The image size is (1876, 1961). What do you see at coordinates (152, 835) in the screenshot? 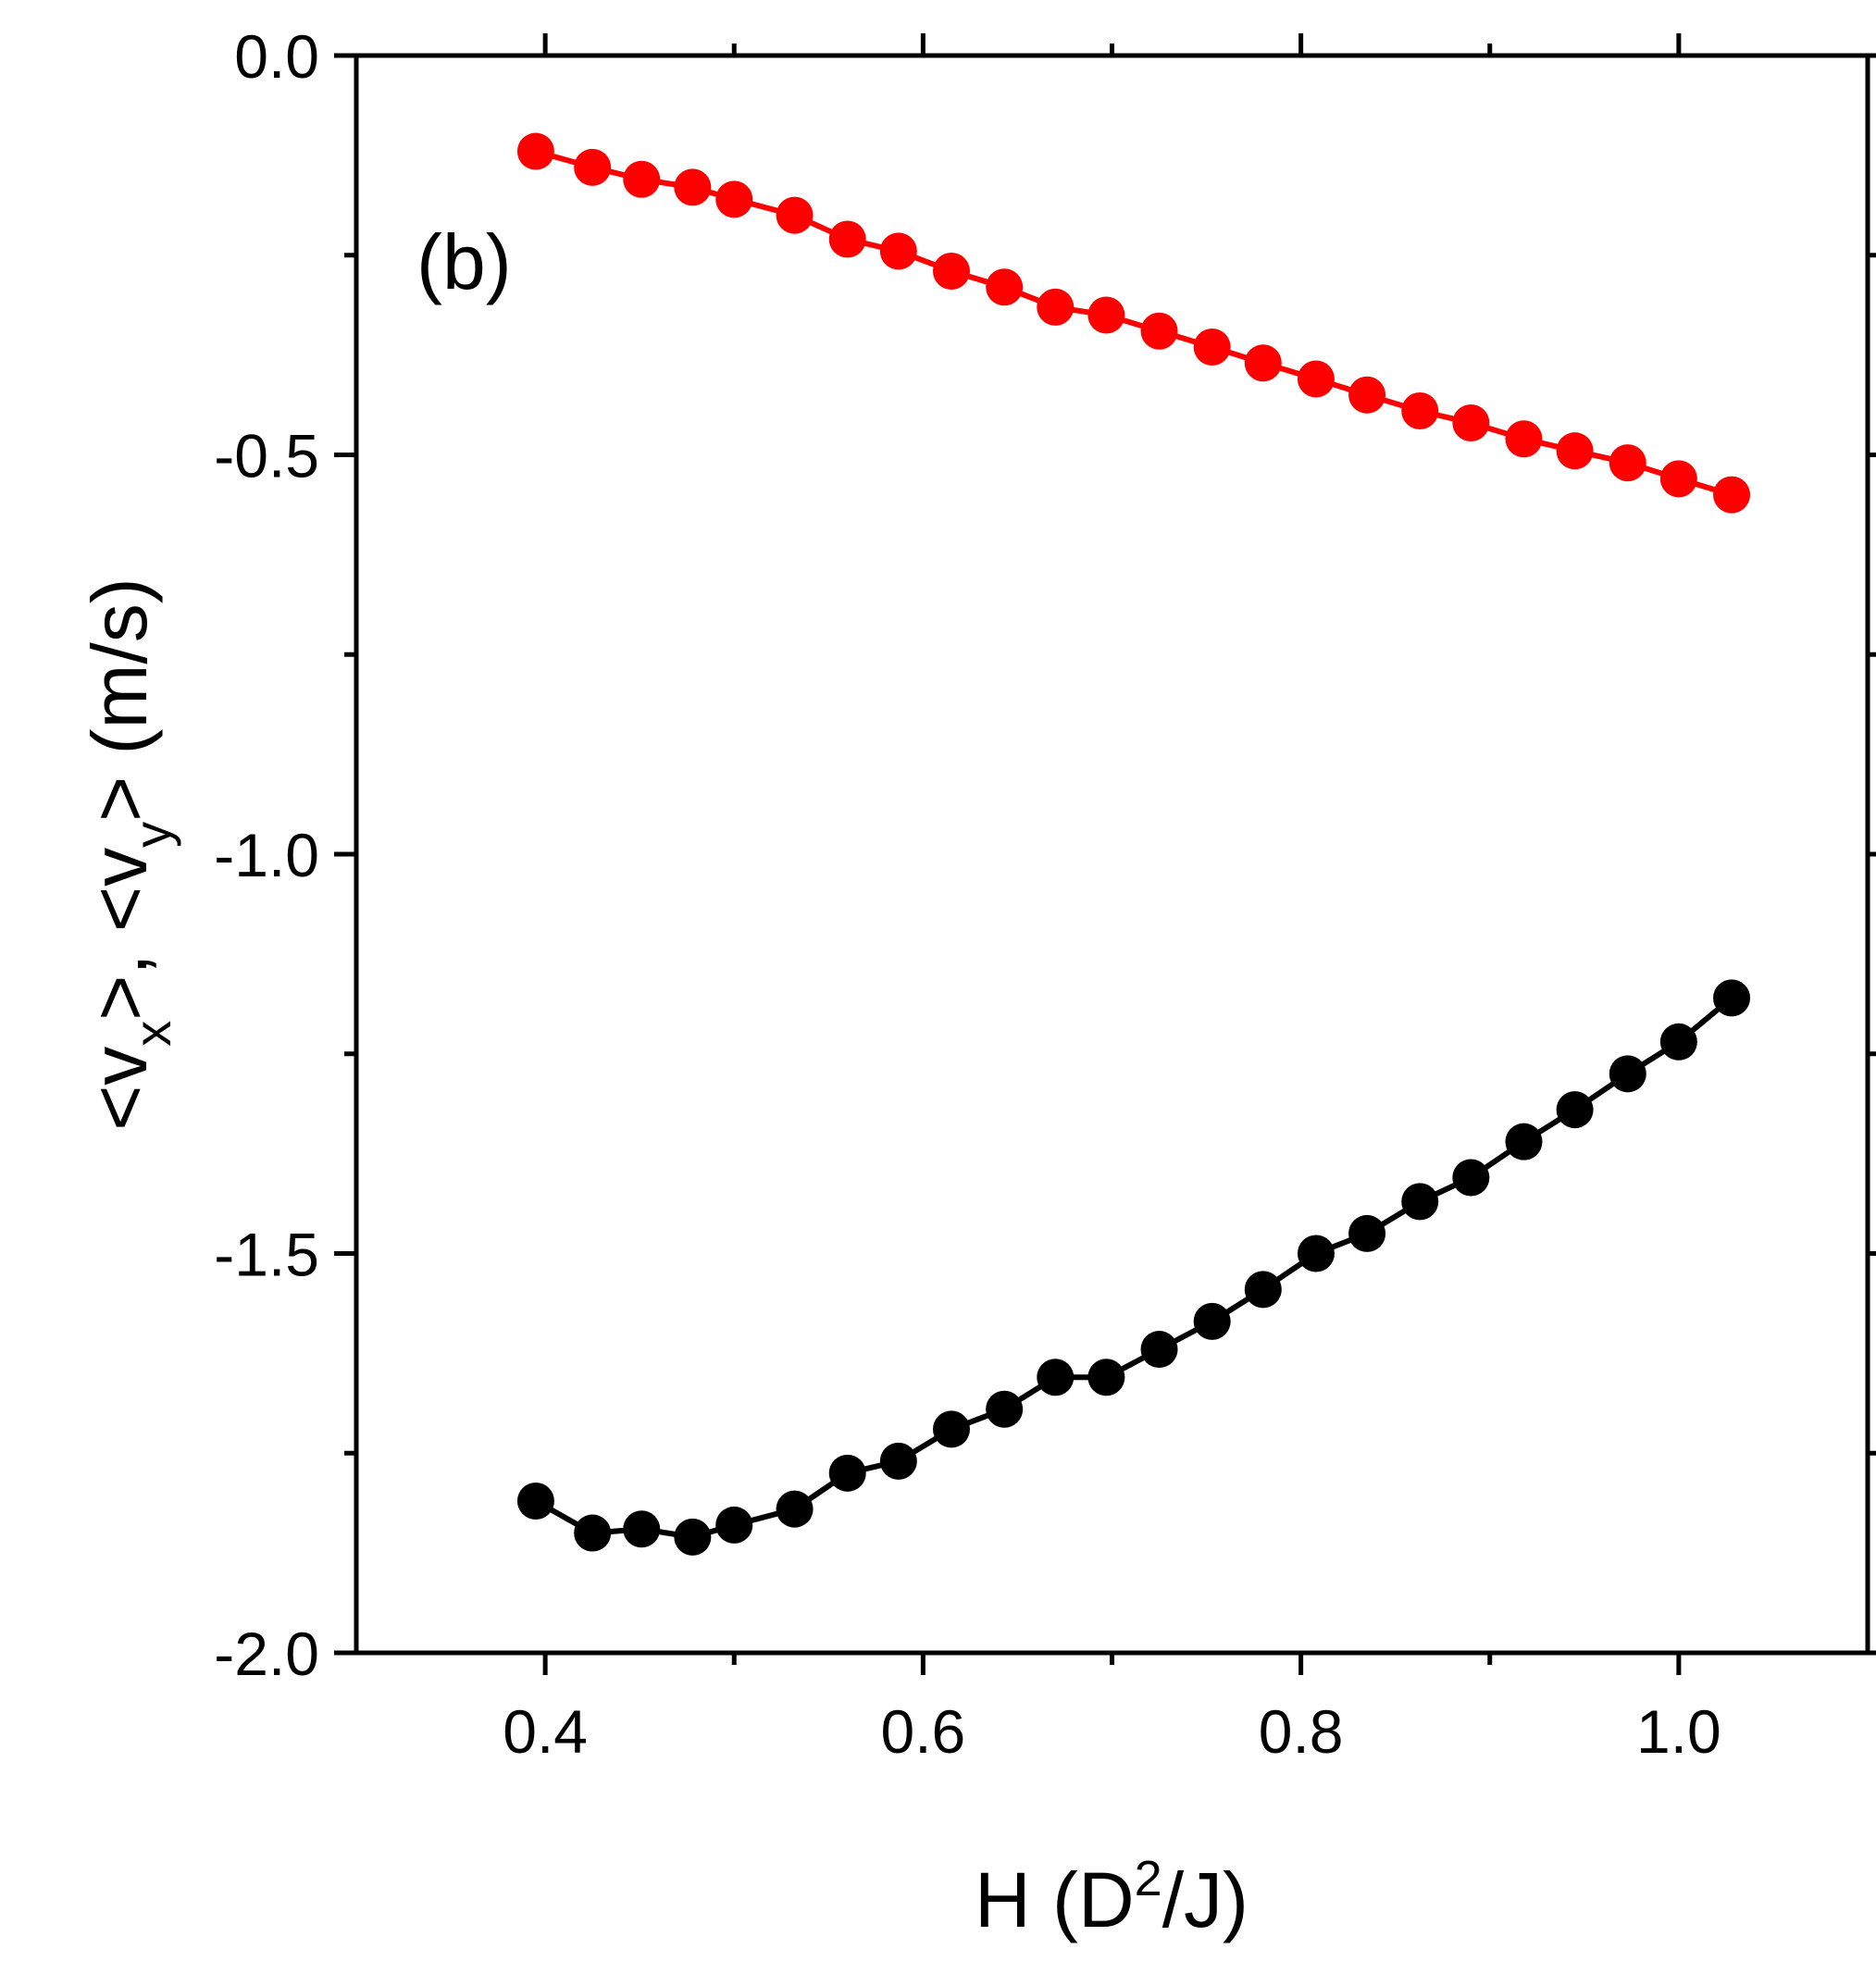
I see `y-axis-label-sub2: y` at bounding box center [152, 835].